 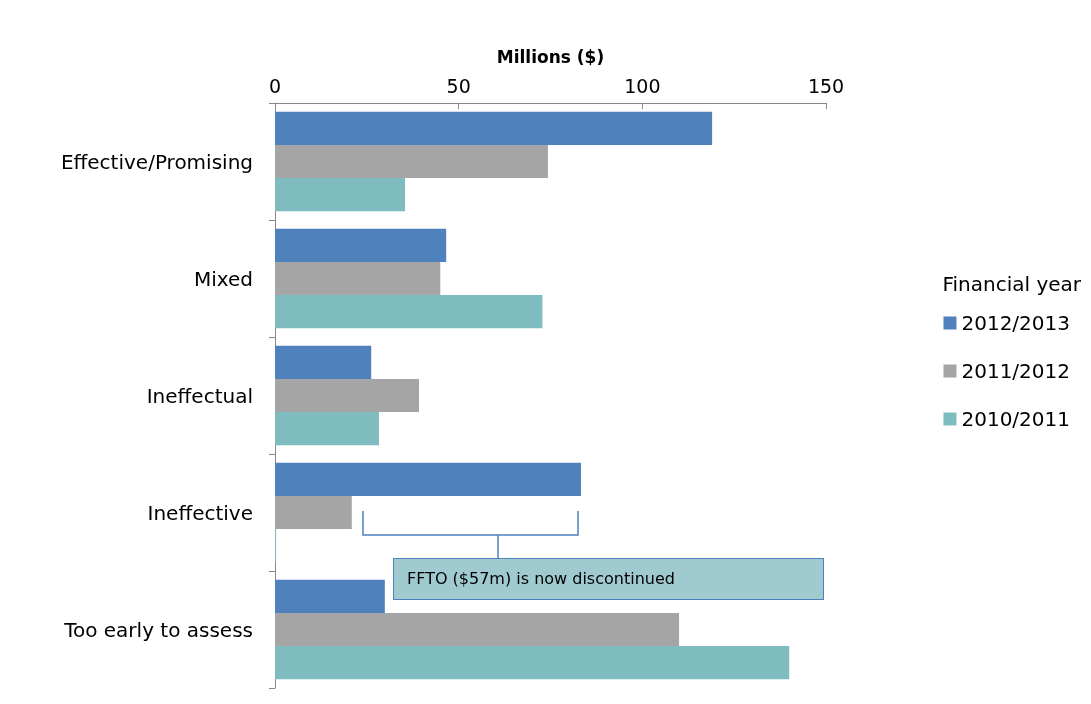 What do you see at coordinates (826, 85) in the screenshot?
I see `x-tick-label: 150` at bounding box center [826, 85].